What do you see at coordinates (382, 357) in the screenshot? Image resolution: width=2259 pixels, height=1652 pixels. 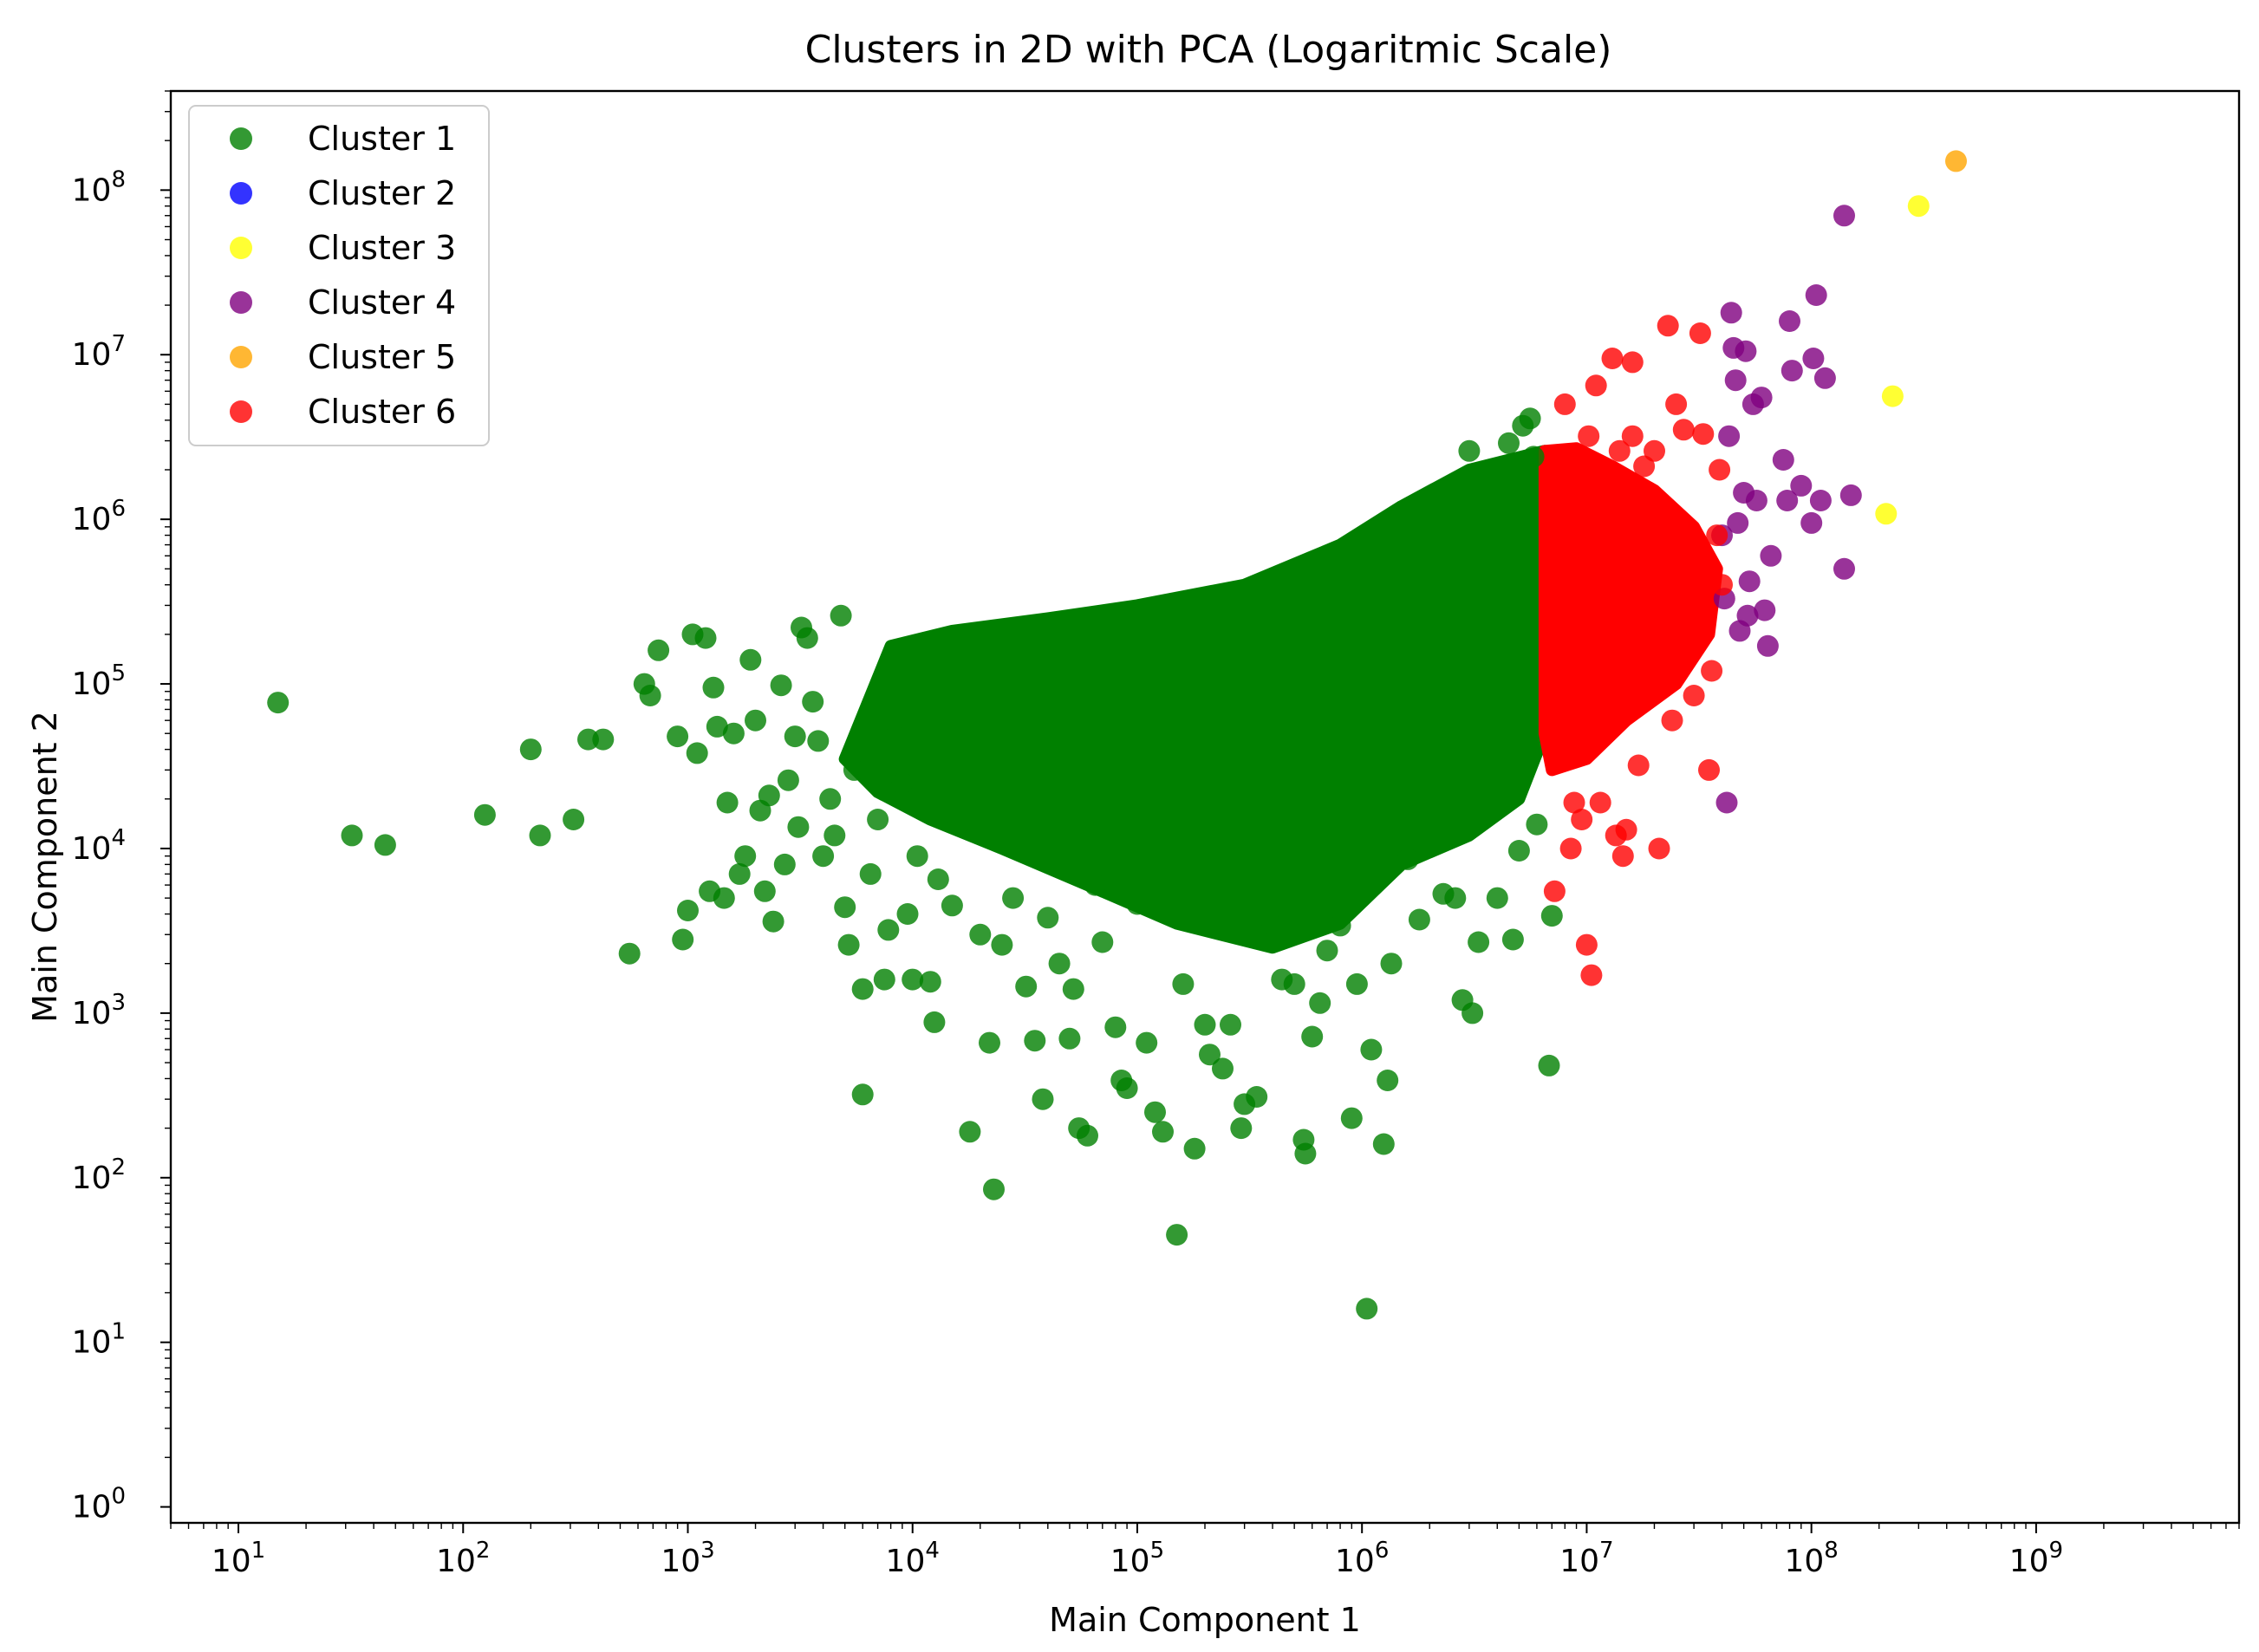 I see `legend-label: Cluster 5` at bounding box center [382, 357].